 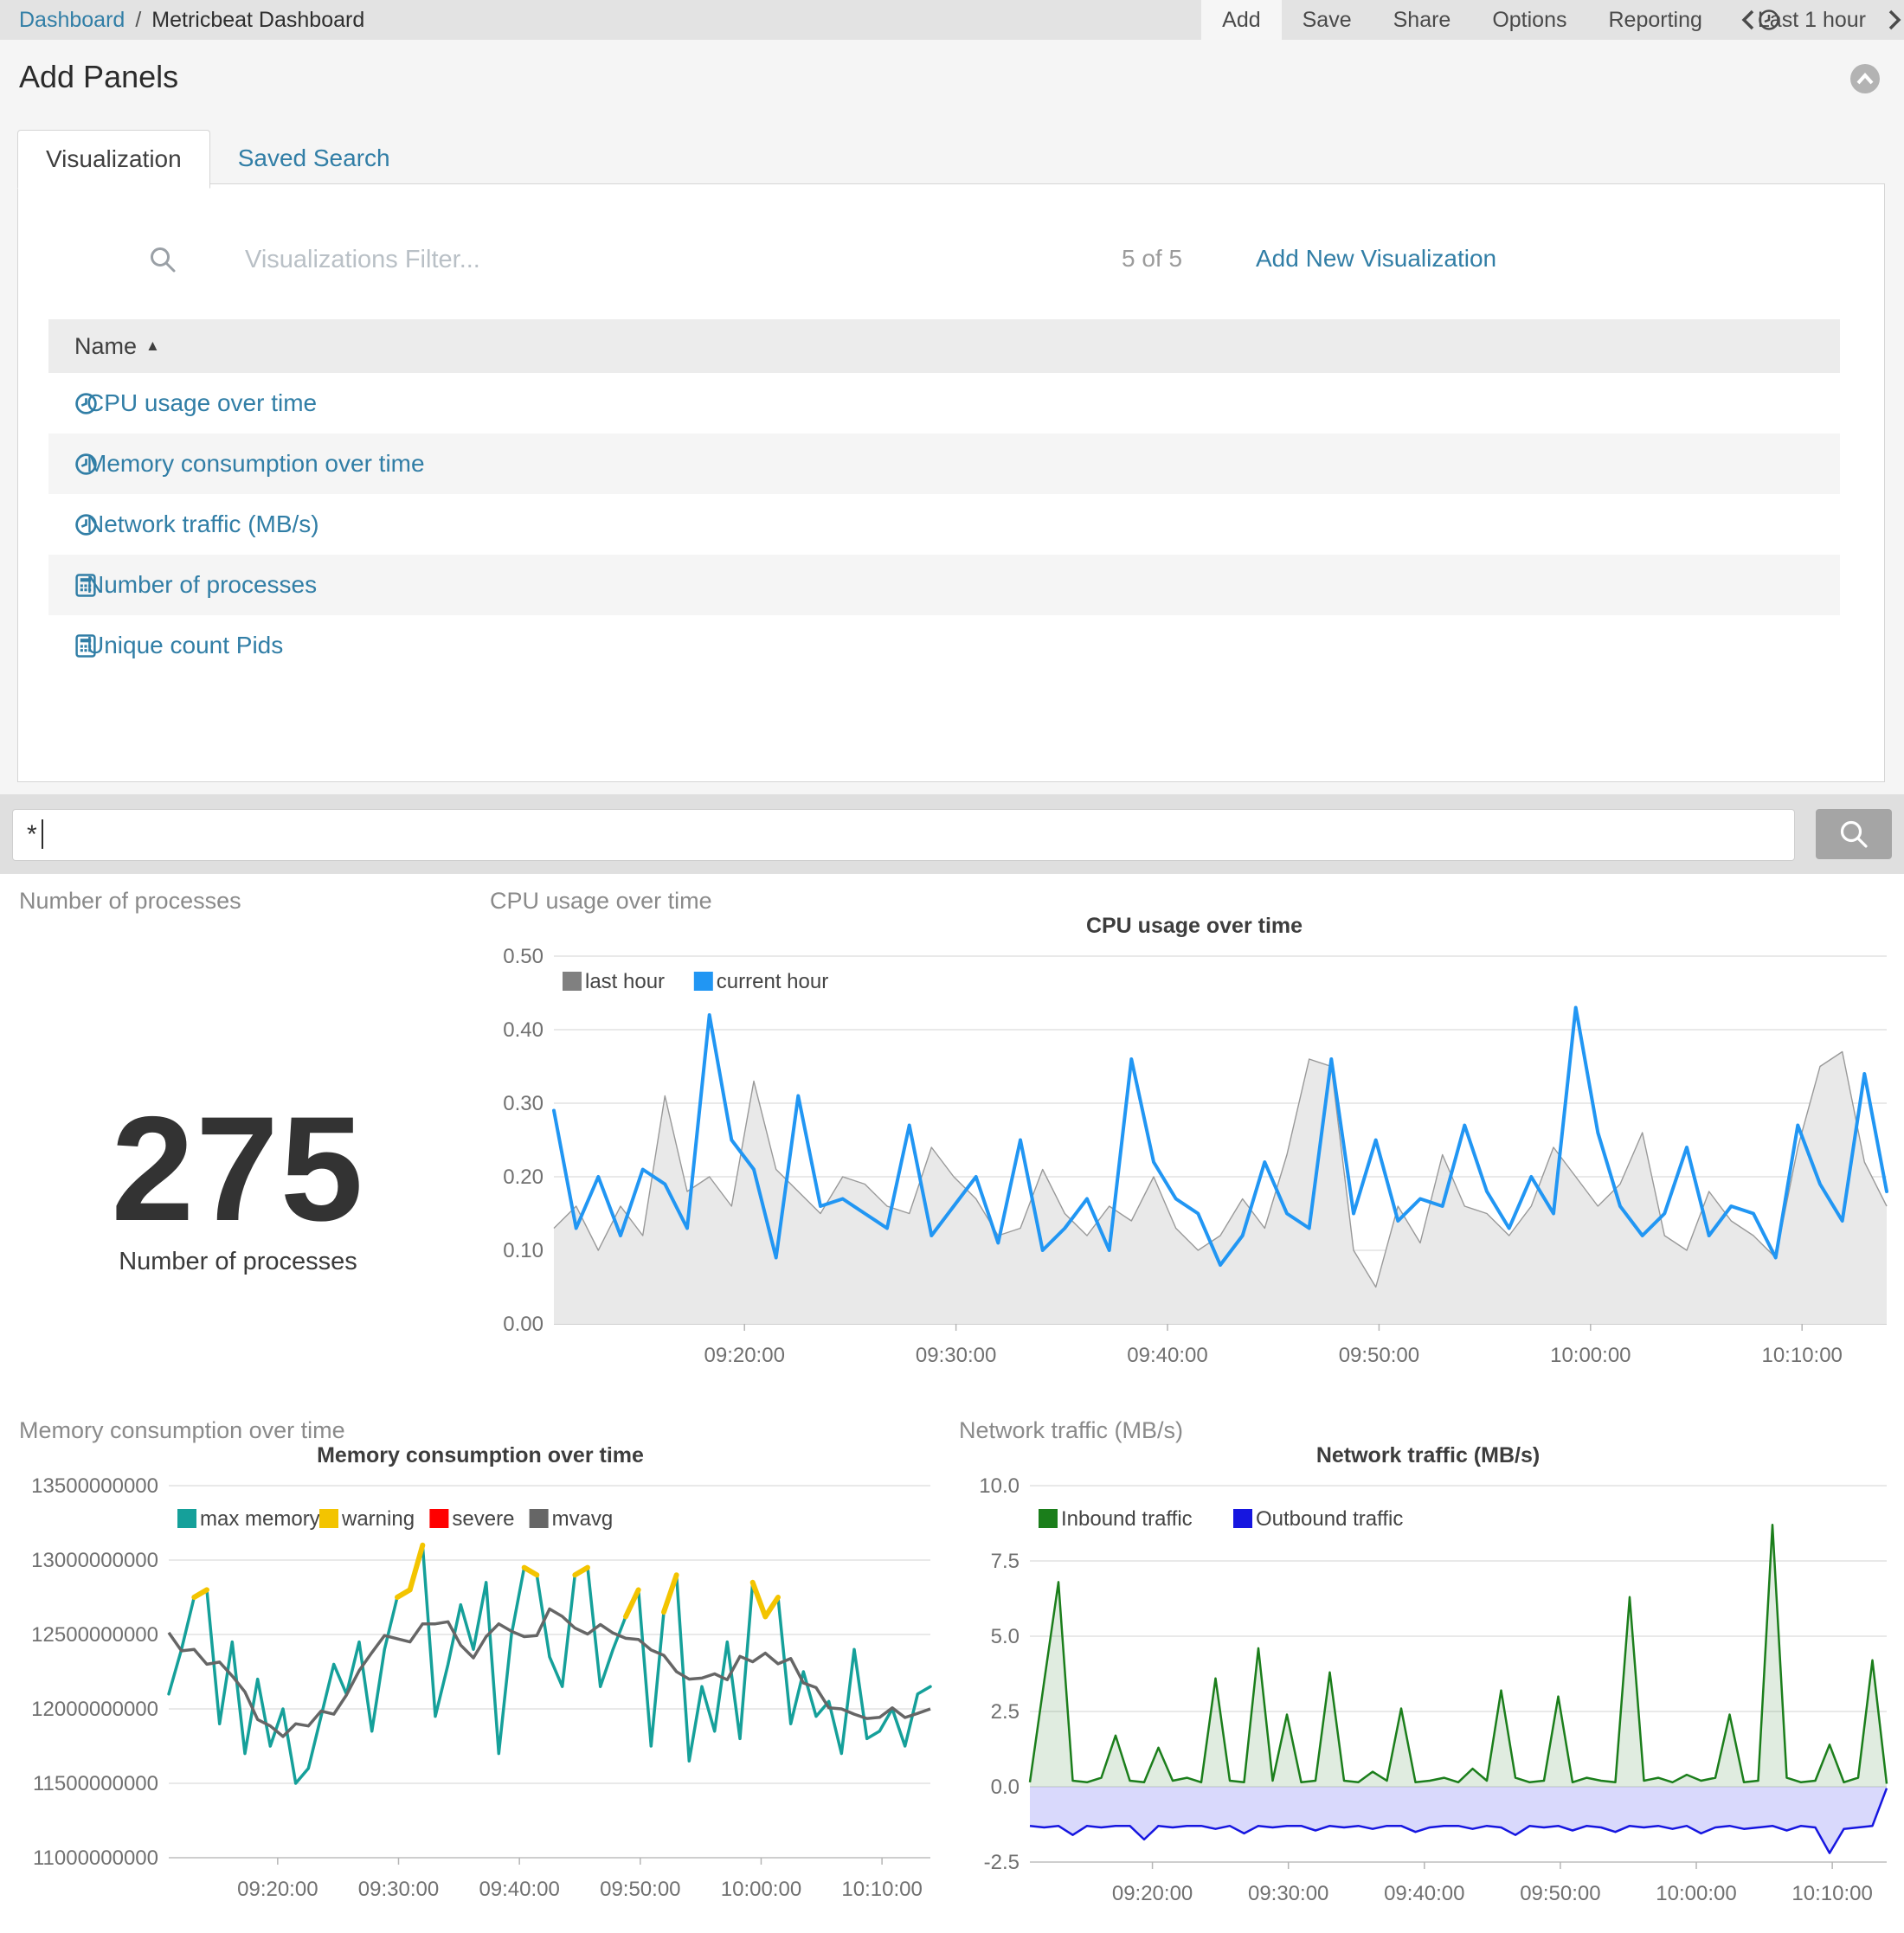 I want to click on chevron-up-icon, so click(x=1865, y=79).